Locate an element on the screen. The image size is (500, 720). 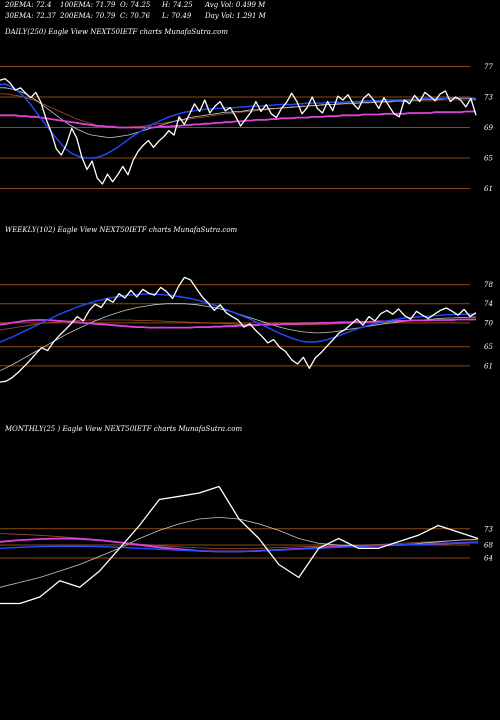
monthly-ema-short-line is located at coordinates (239, 547).